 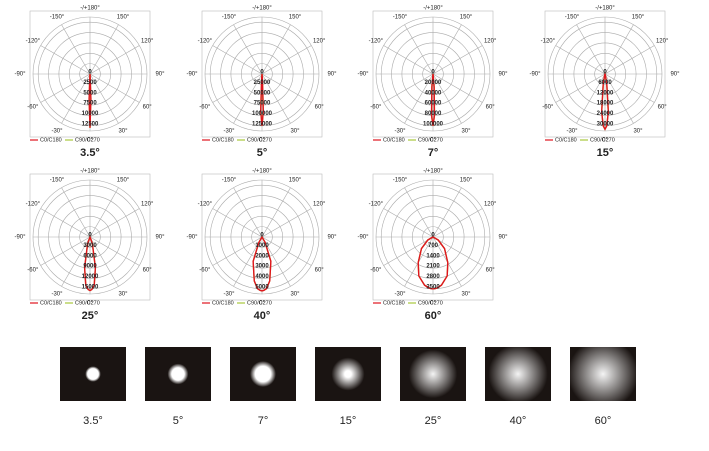 What do you see at coordinates (518, 421) in the screenshot?
I see `beam-spot-label: 40°` at bounding box center [518, 421].